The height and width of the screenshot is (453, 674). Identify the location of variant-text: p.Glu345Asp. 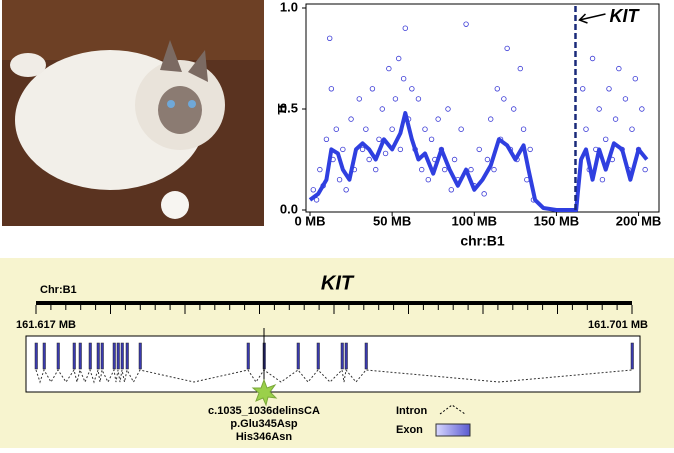
(264, 424).